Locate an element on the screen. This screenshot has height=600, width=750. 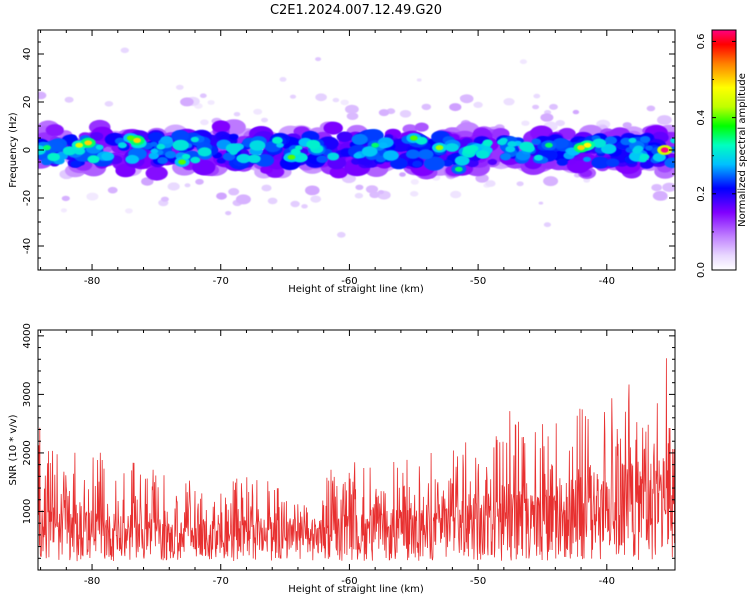
x-tick-label: -60 is located at coordinates (349, 581).